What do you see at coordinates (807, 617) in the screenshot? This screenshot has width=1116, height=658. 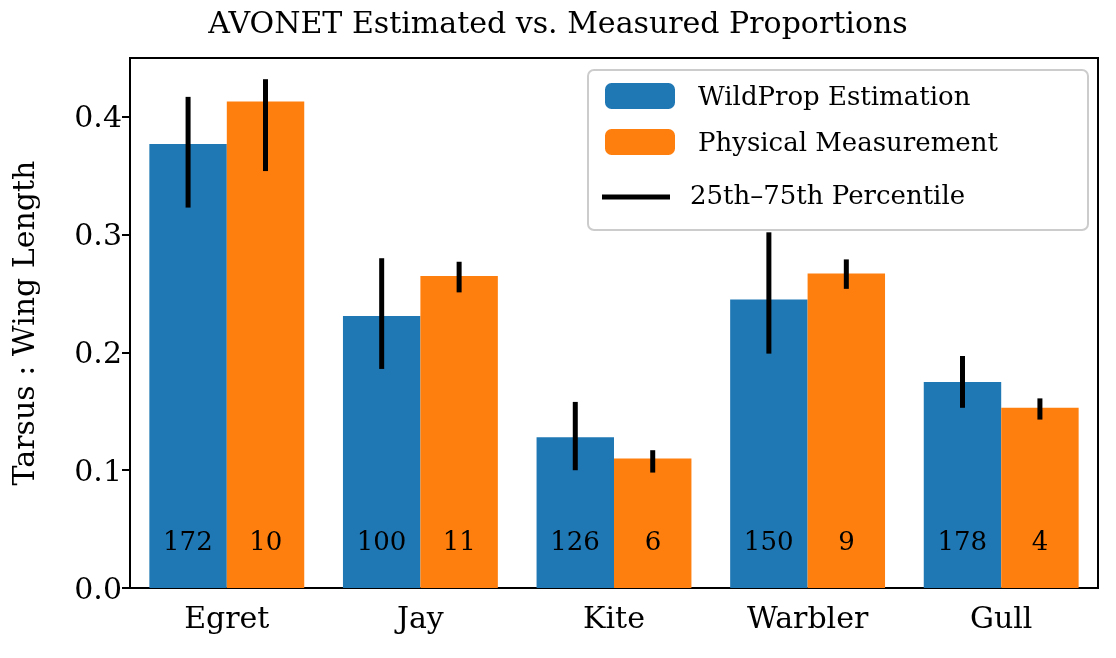 I see `x-tick-label: Warbler` at bounding box center [807, 617].